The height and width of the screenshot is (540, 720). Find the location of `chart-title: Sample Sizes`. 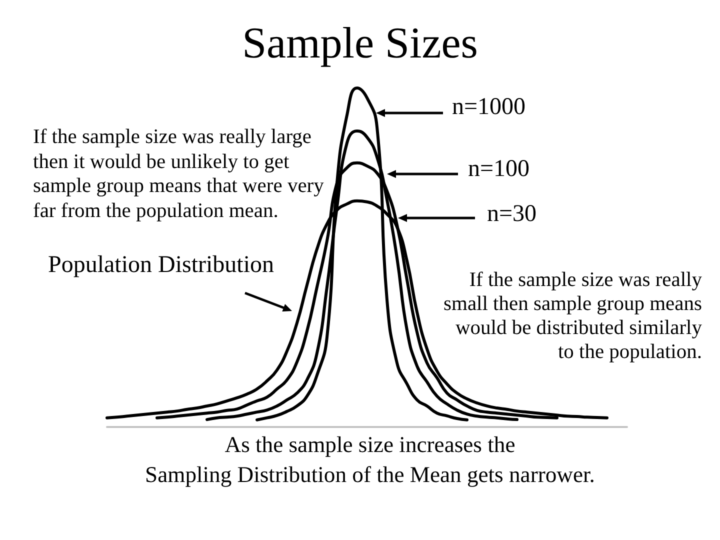

chart-title: Sample Sizes is located at coordinates (360, 43).